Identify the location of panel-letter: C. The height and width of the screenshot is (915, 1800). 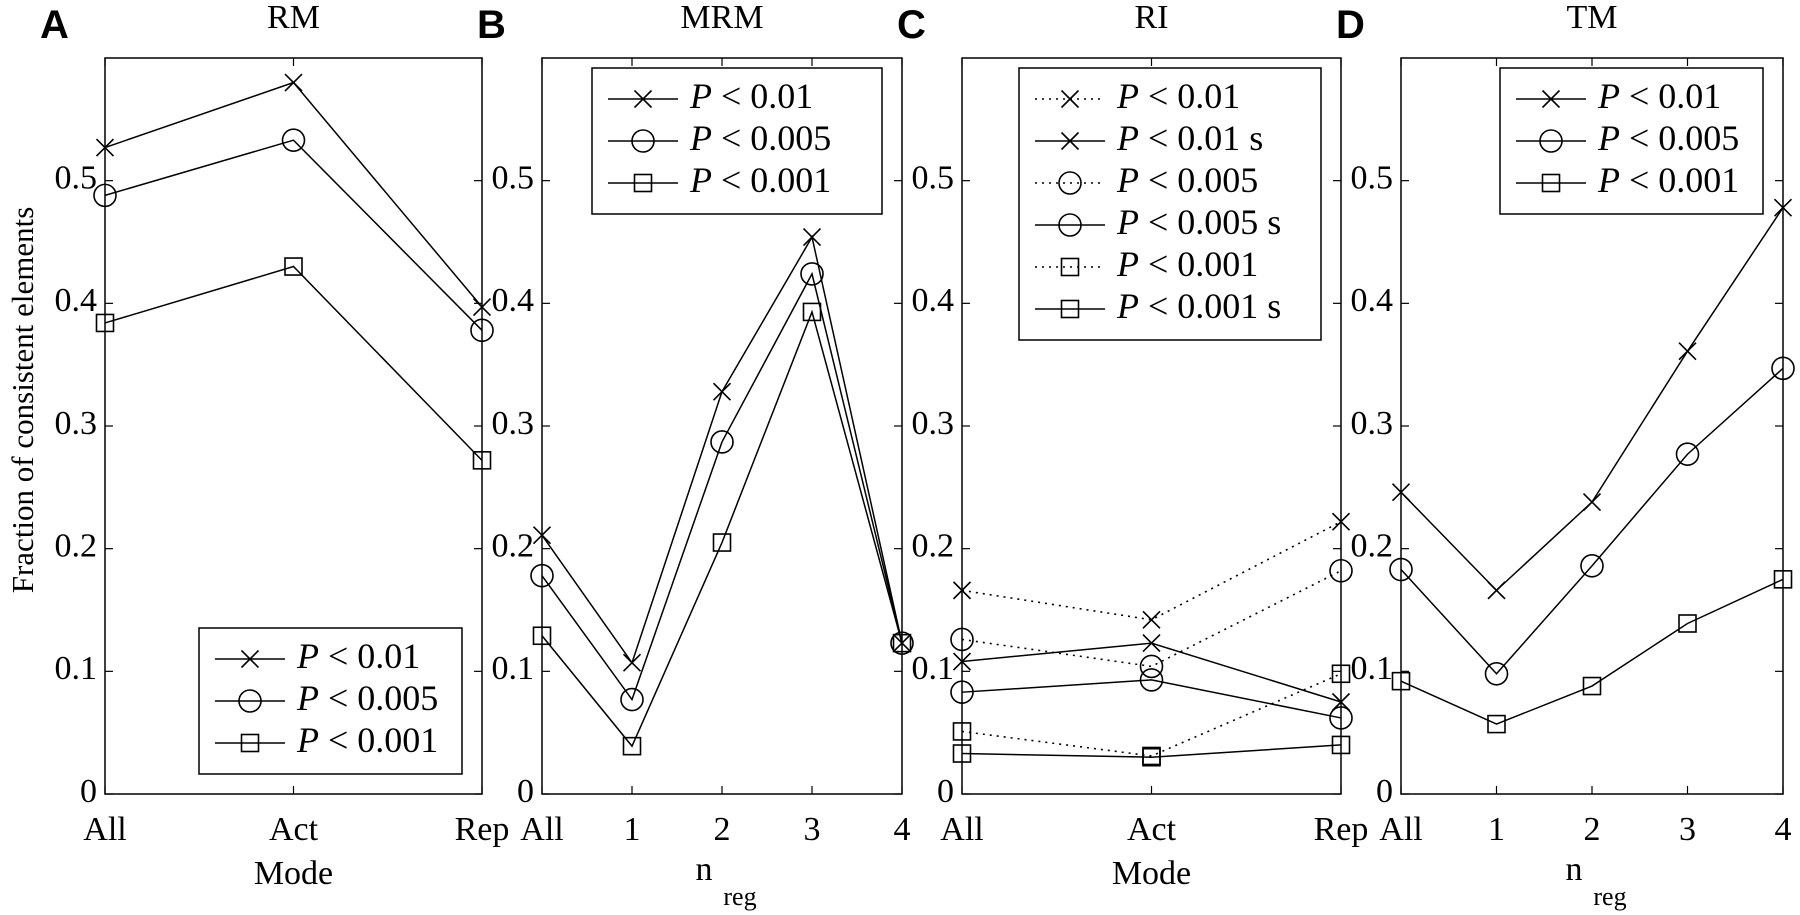
(911, 25).